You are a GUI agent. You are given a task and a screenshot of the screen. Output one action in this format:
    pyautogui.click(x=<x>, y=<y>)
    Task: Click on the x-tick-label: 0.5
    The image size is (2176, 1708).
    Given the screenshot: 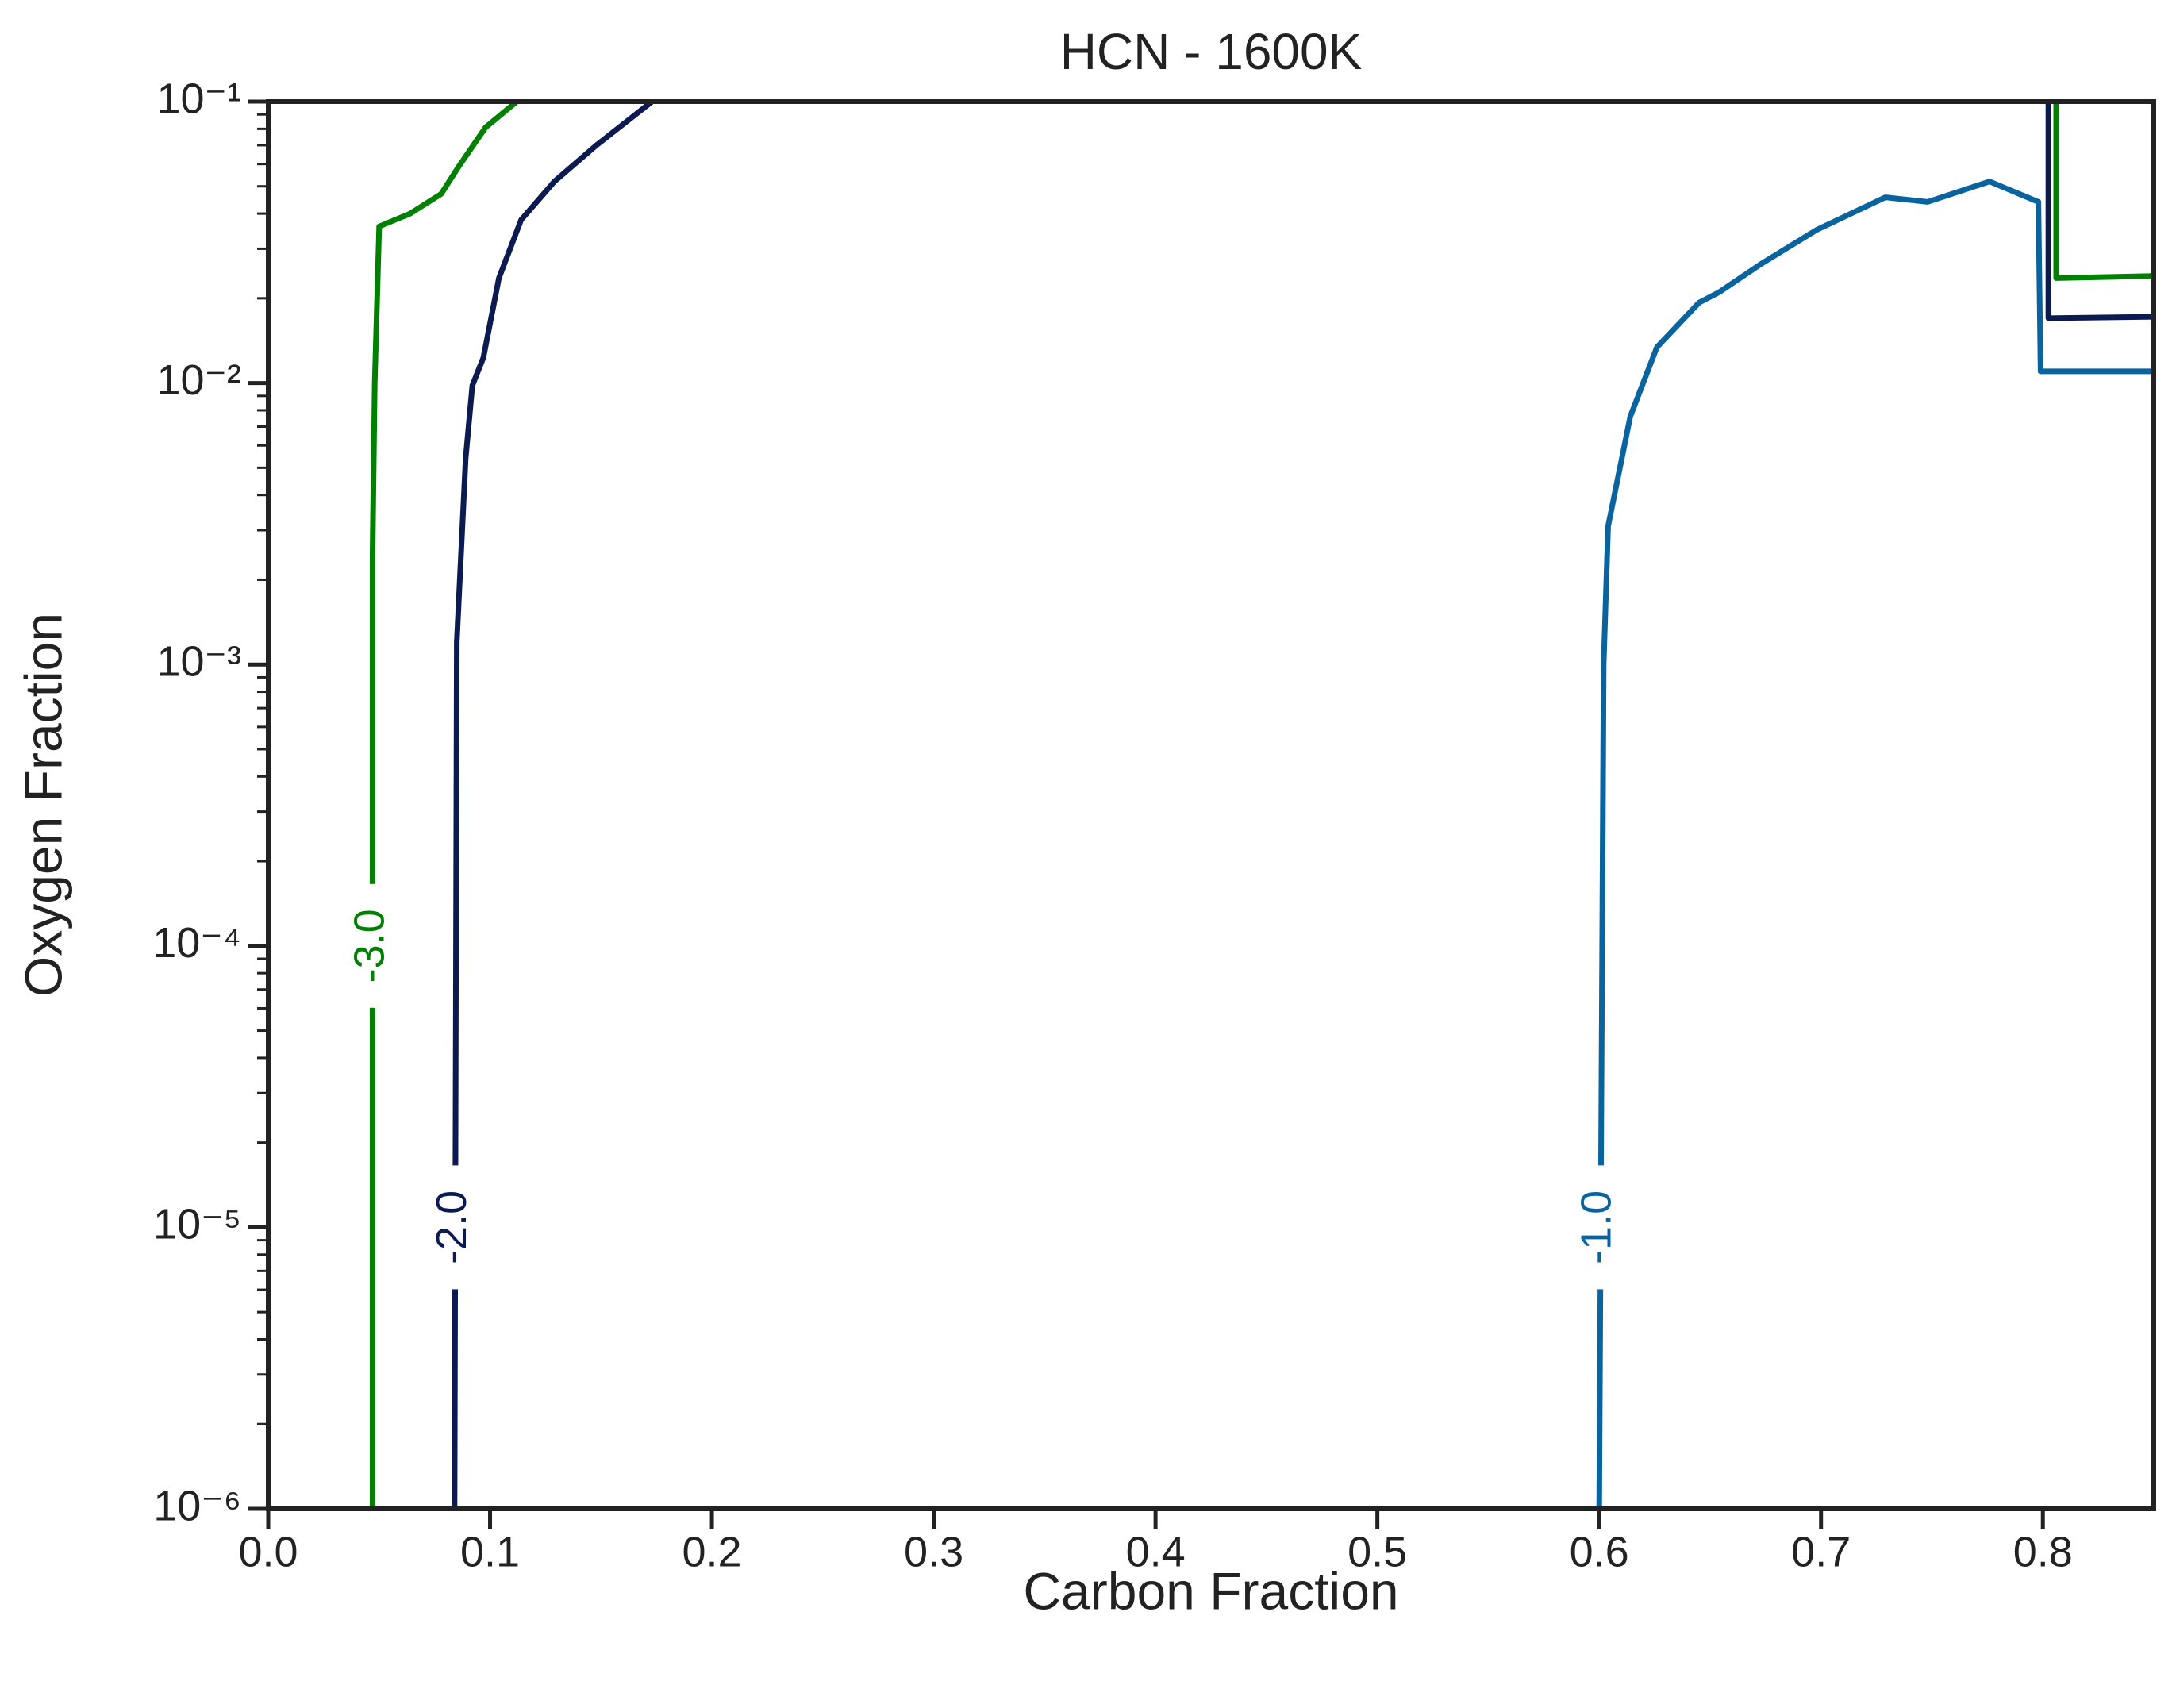 What is the action you would take?
    pyautogui.click(x=1377, y=1551)
    